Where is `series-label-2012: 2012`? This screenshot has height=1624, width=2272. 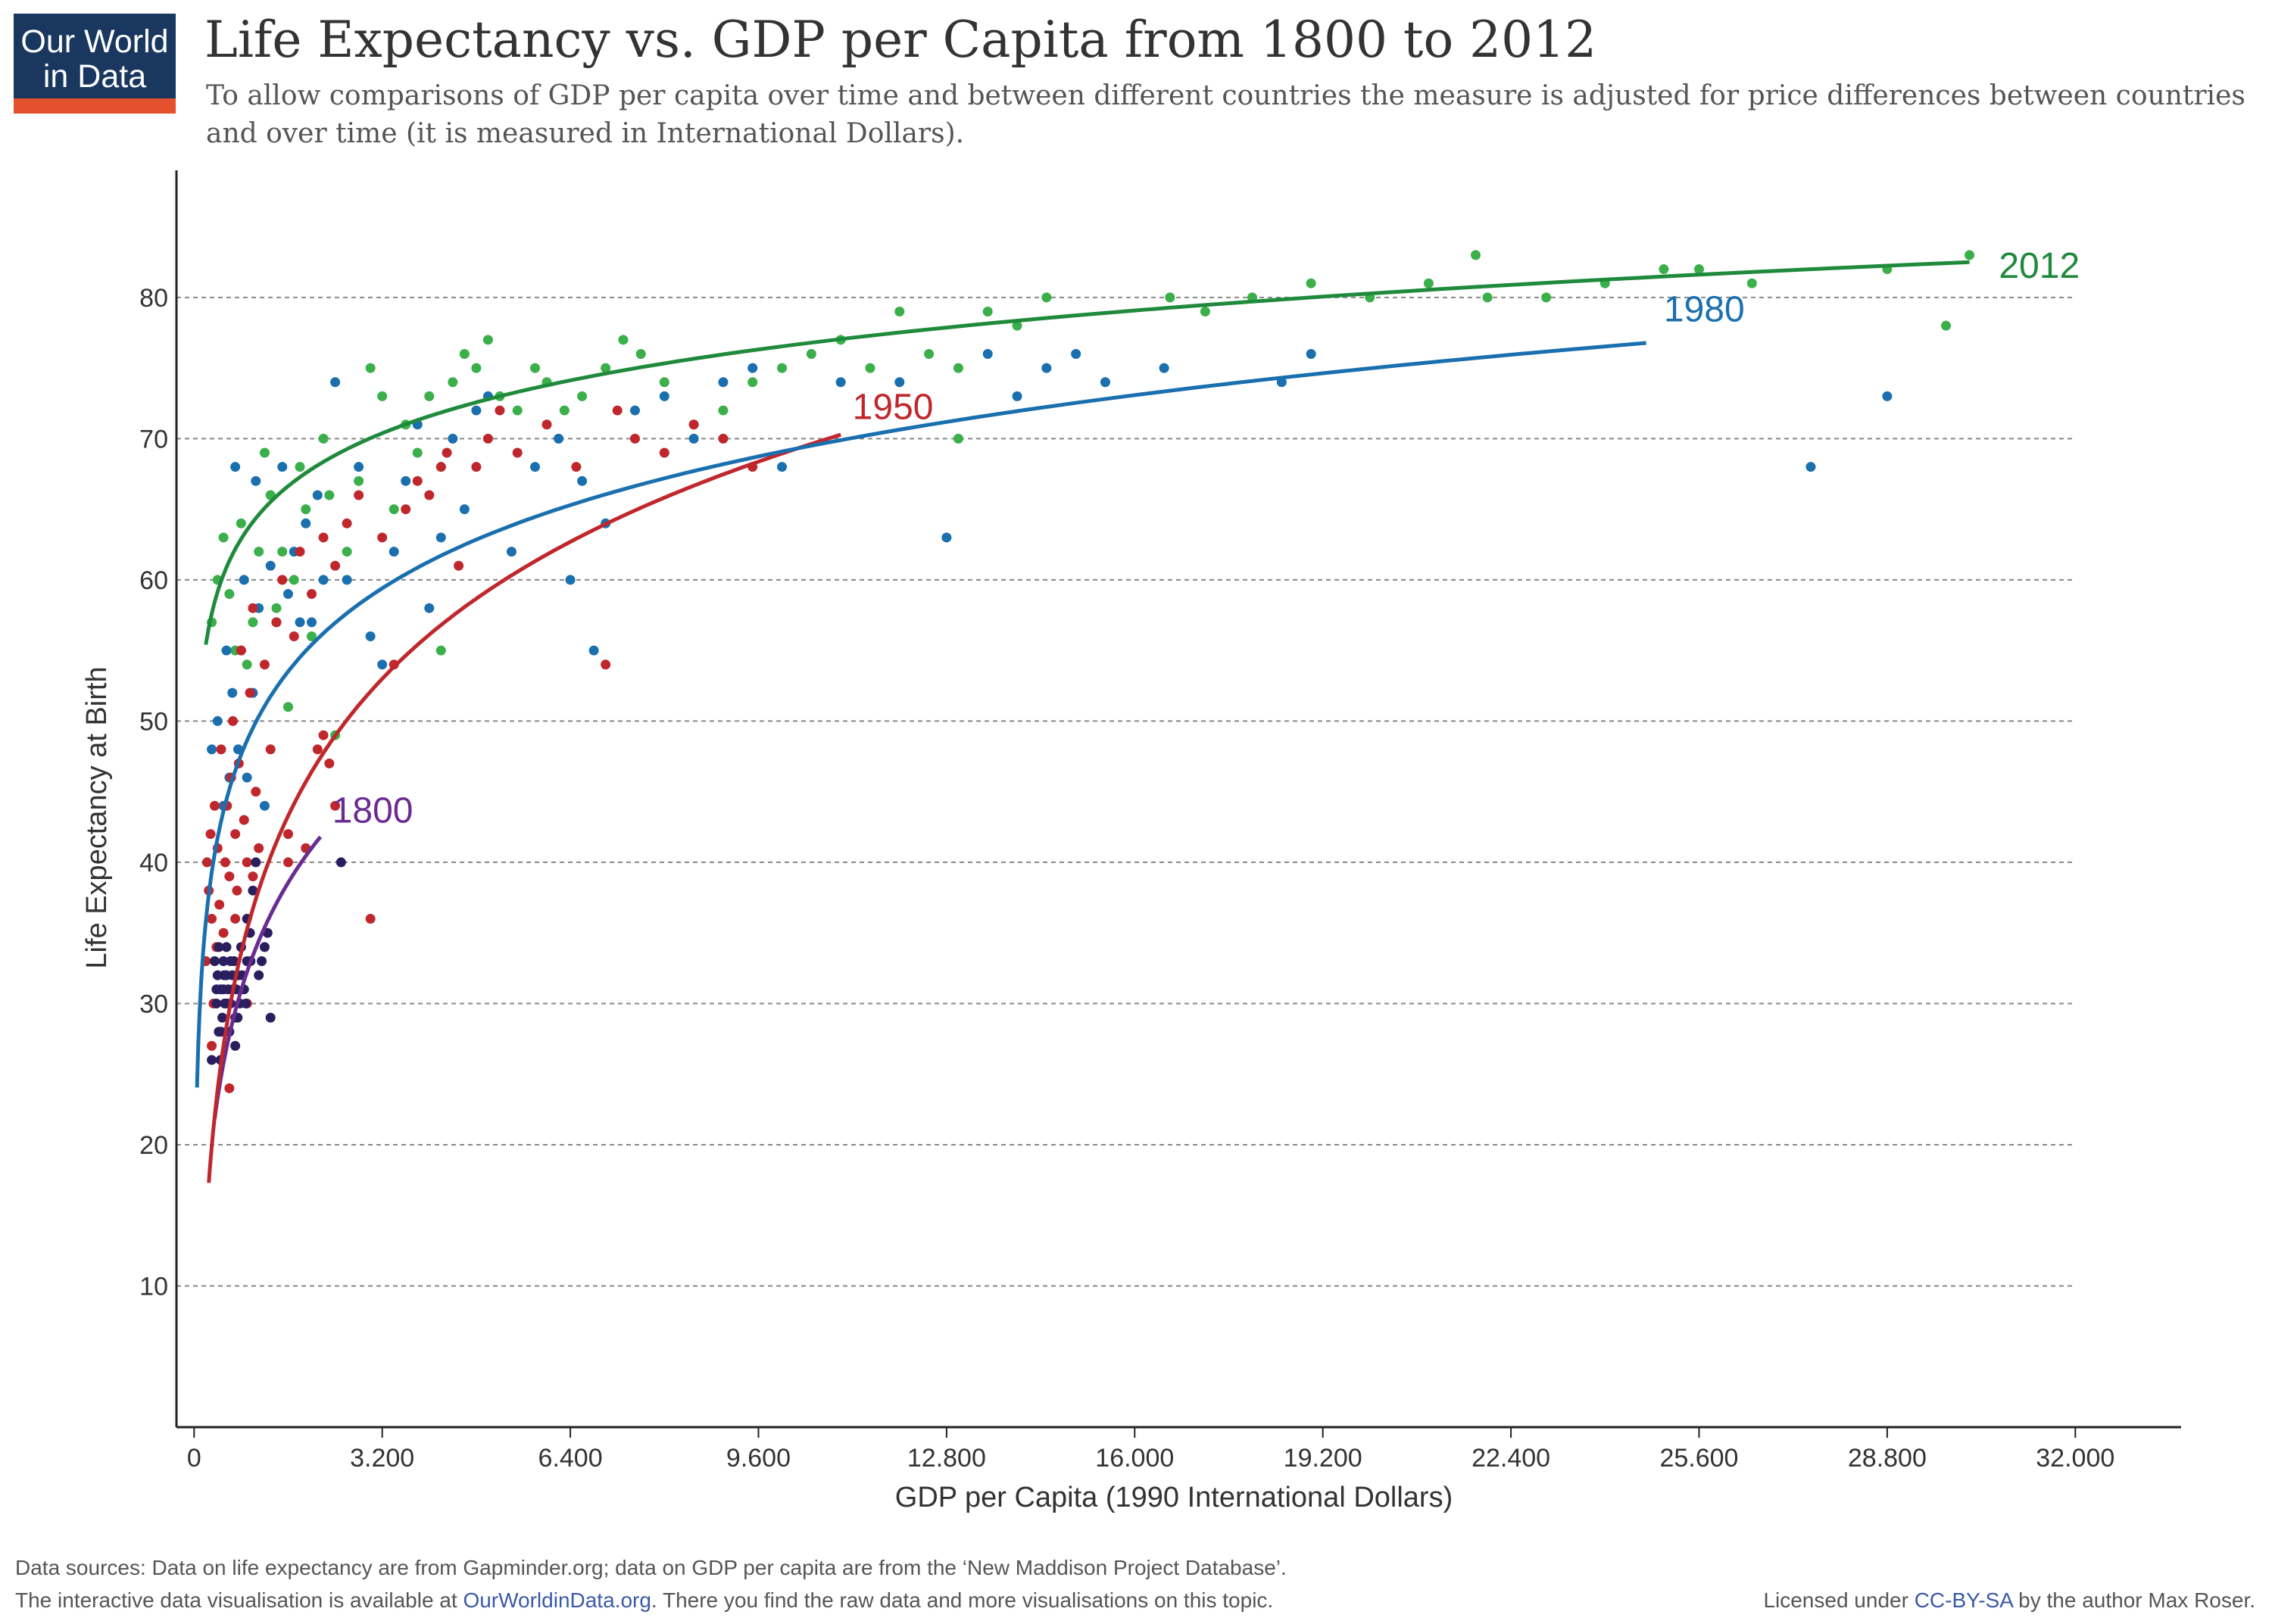 series-label-2012: 2012 is located at coordinates (2039, 266).